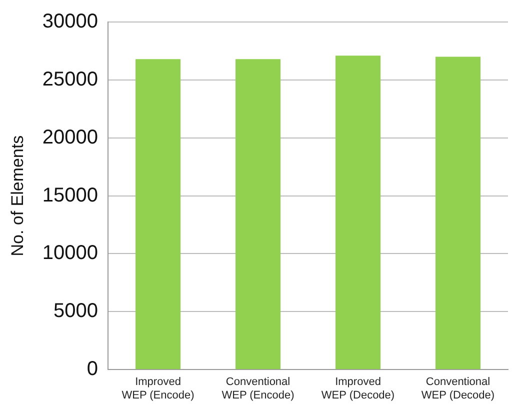  What do you see at coordinates (70, 21) in the screenshot?
I see `y-tick-label: 30000` at bounding box center [70, 21].